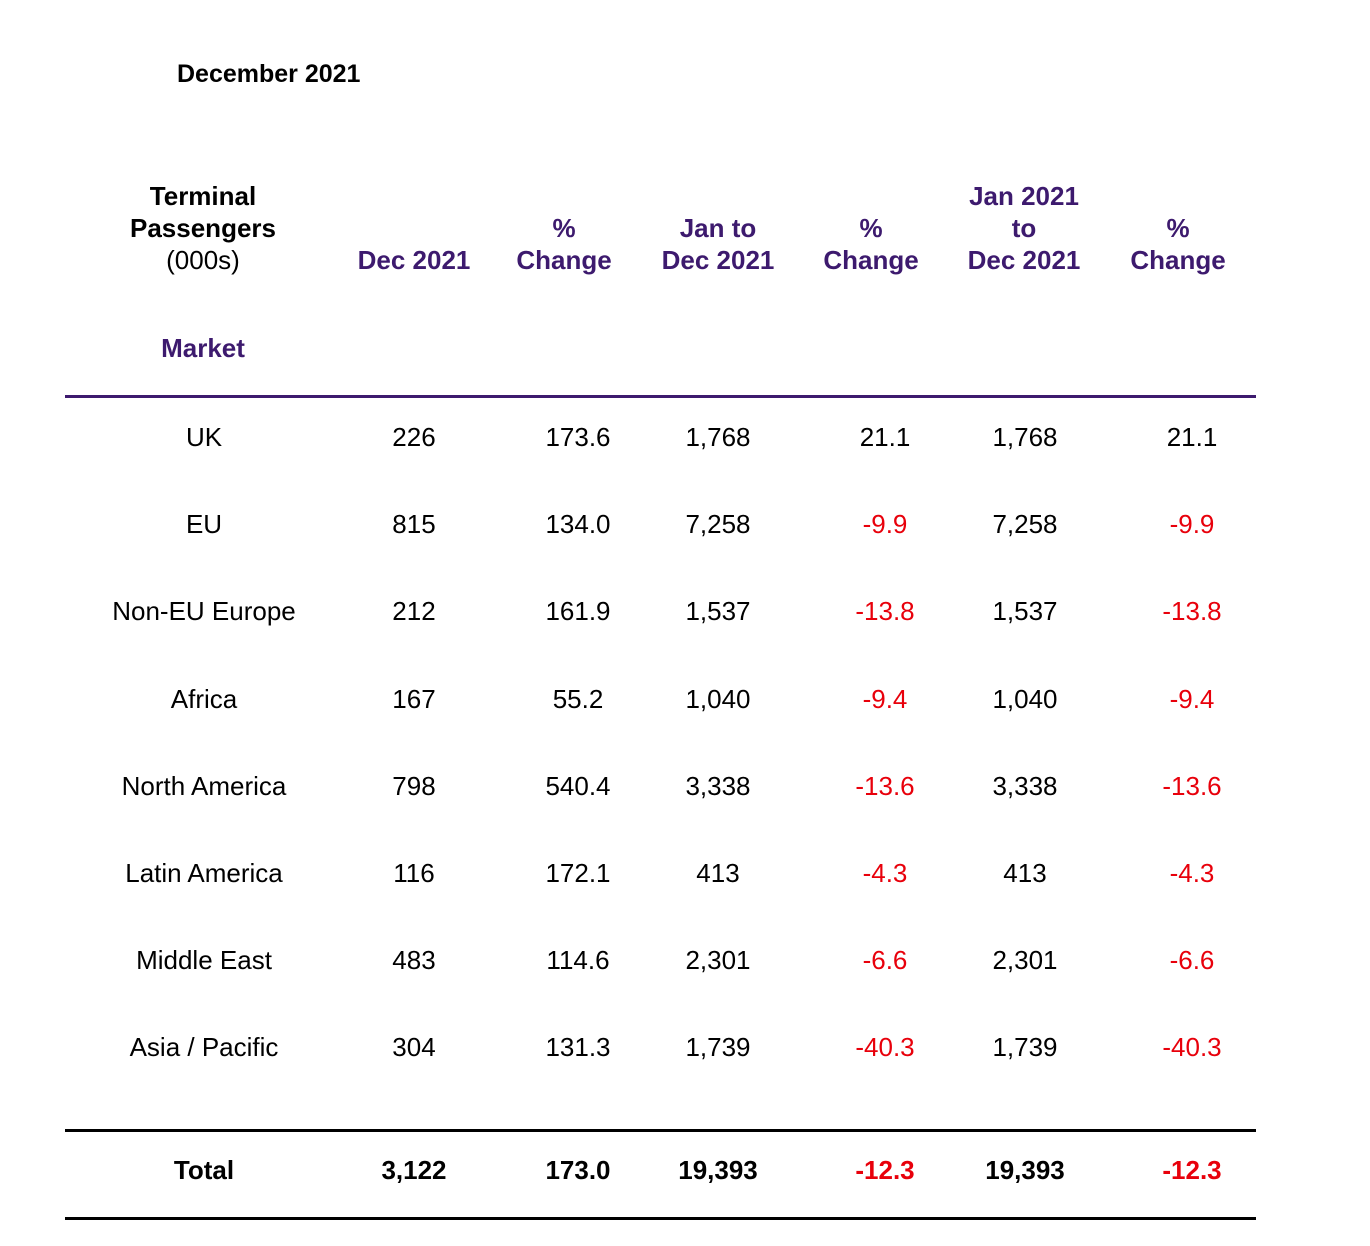  What do you see at coordinates (414, 698) in the screenshot?
I see `cell-dec: 167` at bounding box center [414, 698].